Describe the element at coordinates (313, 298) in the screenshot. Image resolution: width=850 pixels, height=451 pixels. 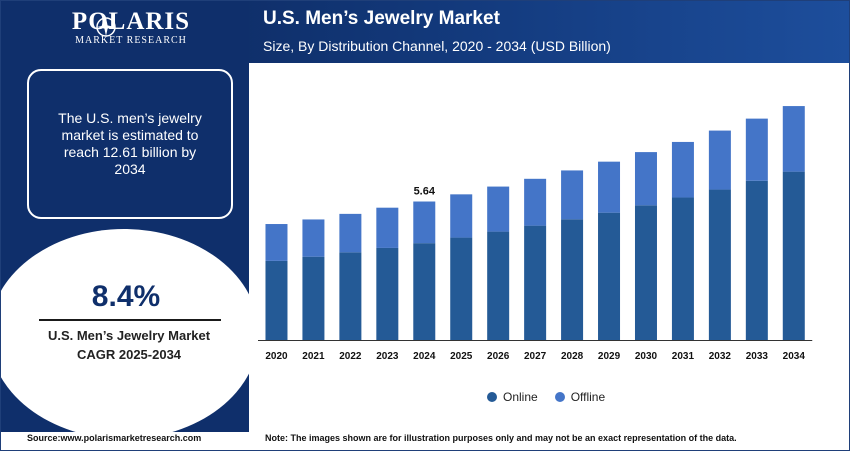
I see `bar-online-2021` at that location.